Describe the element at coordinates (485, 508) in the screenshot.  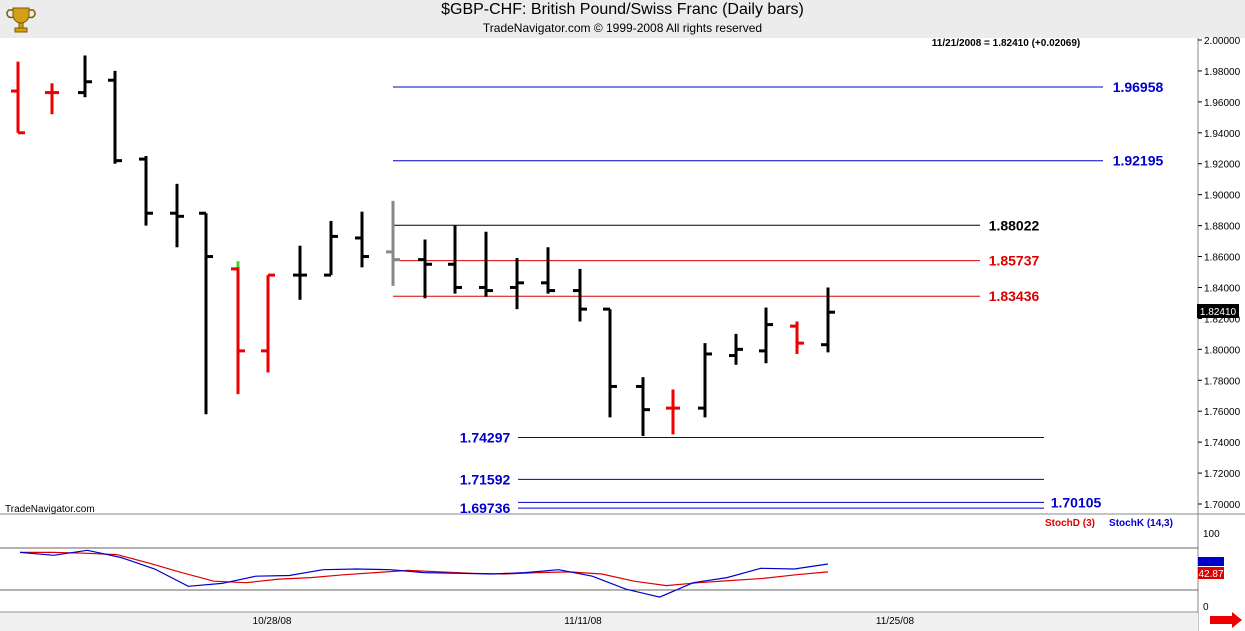
I see `level-label: 1.69736` at that location.